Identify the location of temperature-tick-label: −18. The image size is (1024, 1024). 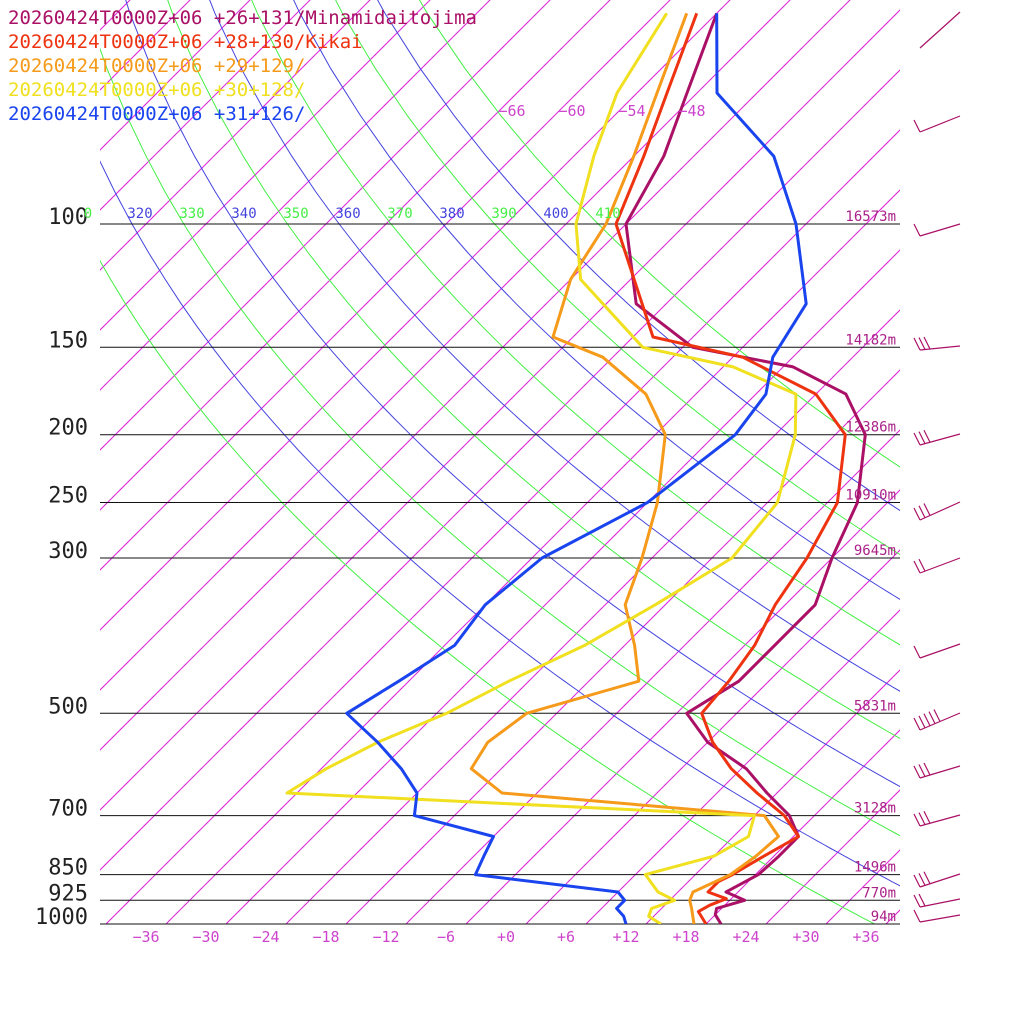
(325, 937).